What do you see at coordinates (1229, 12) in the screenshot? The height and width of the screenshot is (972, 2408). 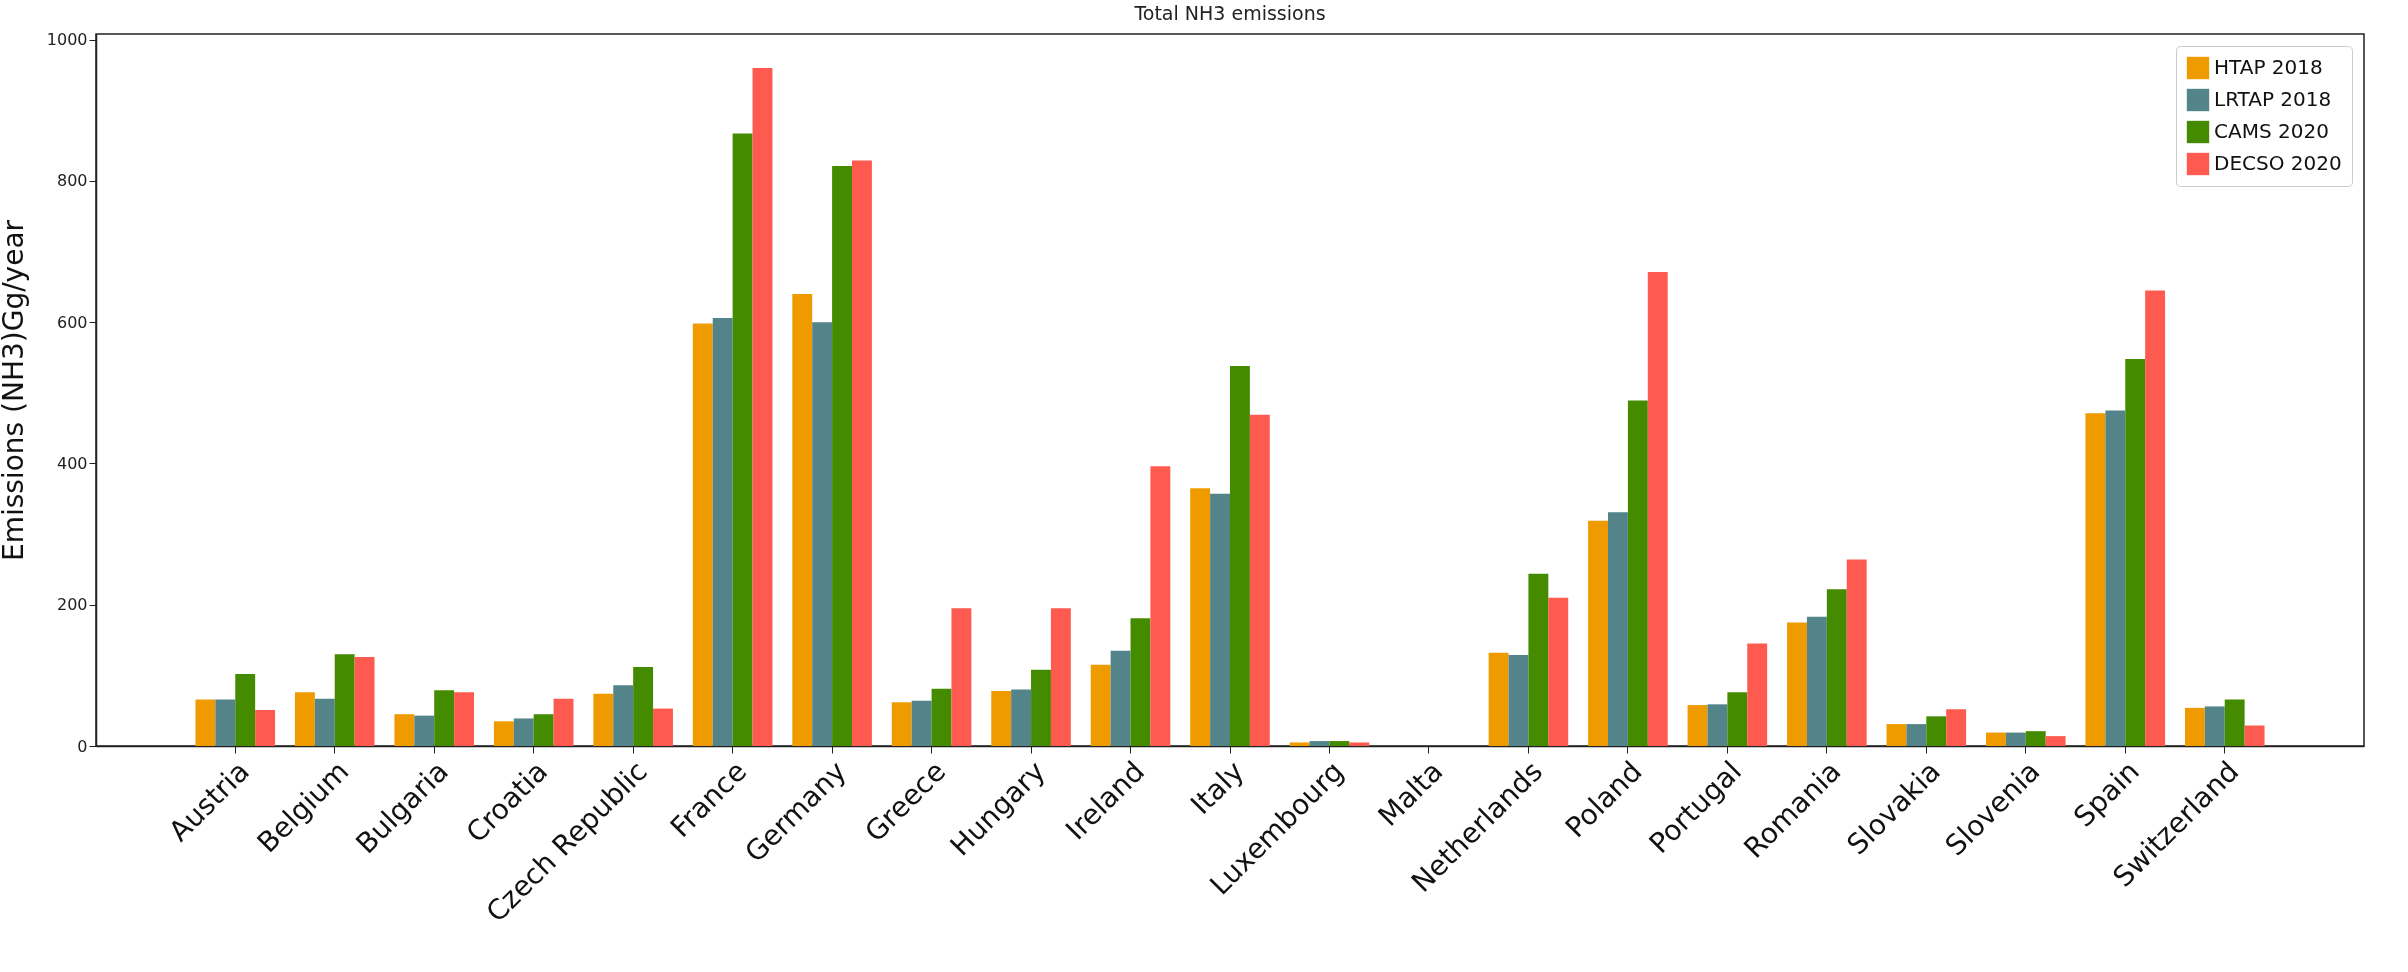 I see `chart-title: Total NH3 emissions` at bounding box center [1229, 12].